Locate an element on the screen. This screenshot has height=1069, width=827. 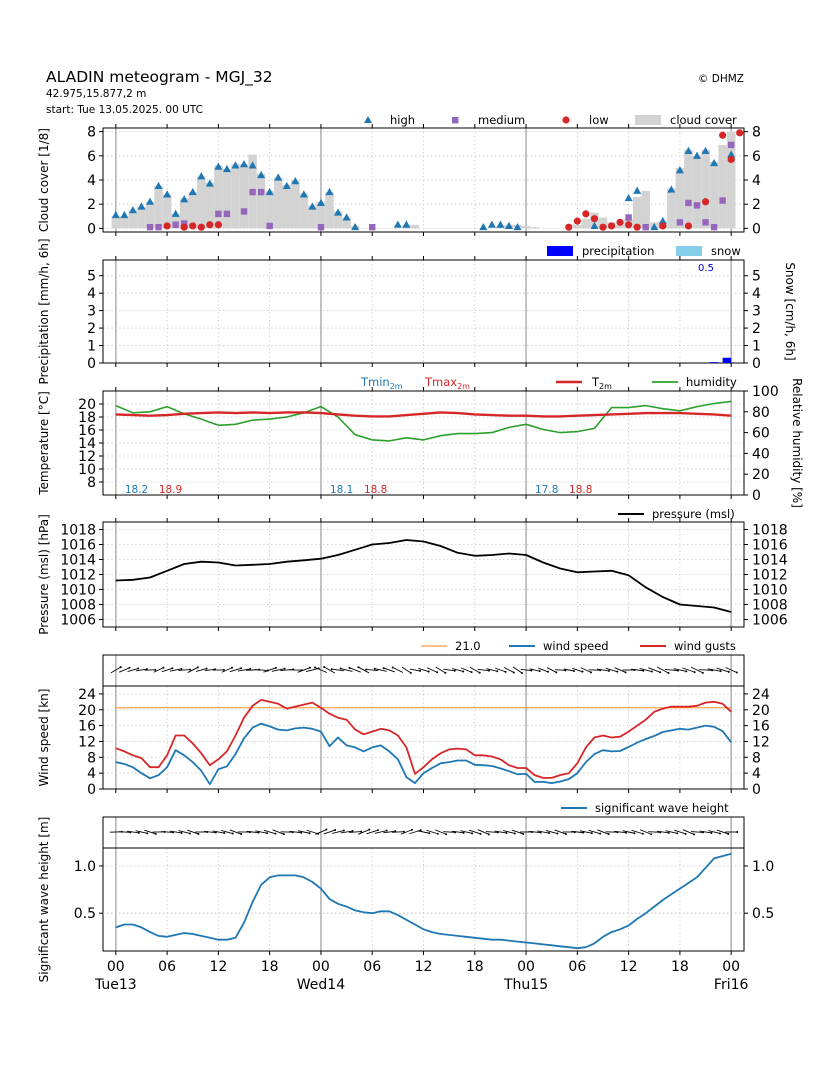
x-tick-label: 12 is located at coordinates (218, 967).